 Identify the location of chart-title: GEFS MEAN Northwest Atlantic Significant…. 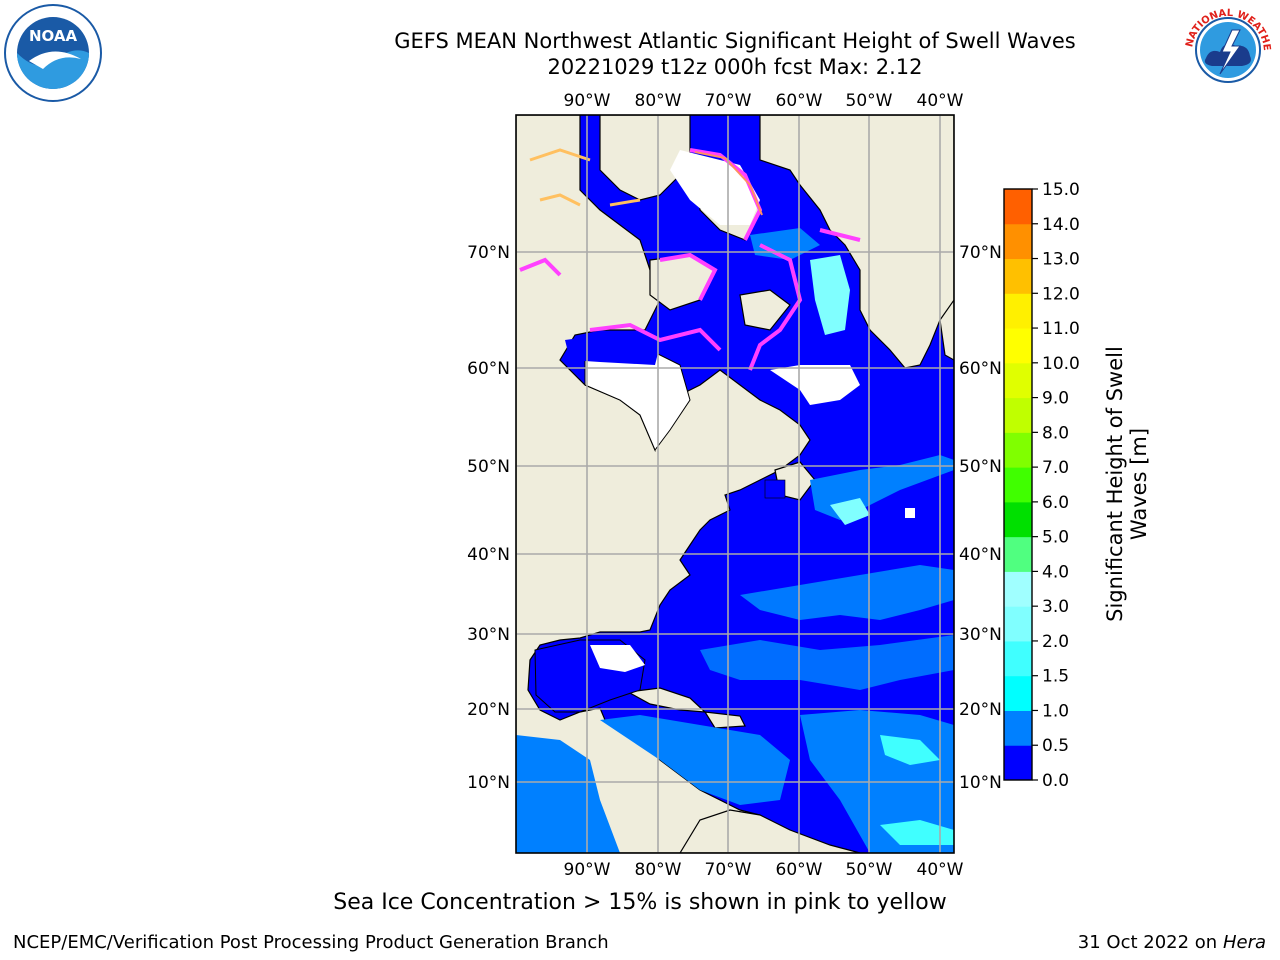
(735, 41).